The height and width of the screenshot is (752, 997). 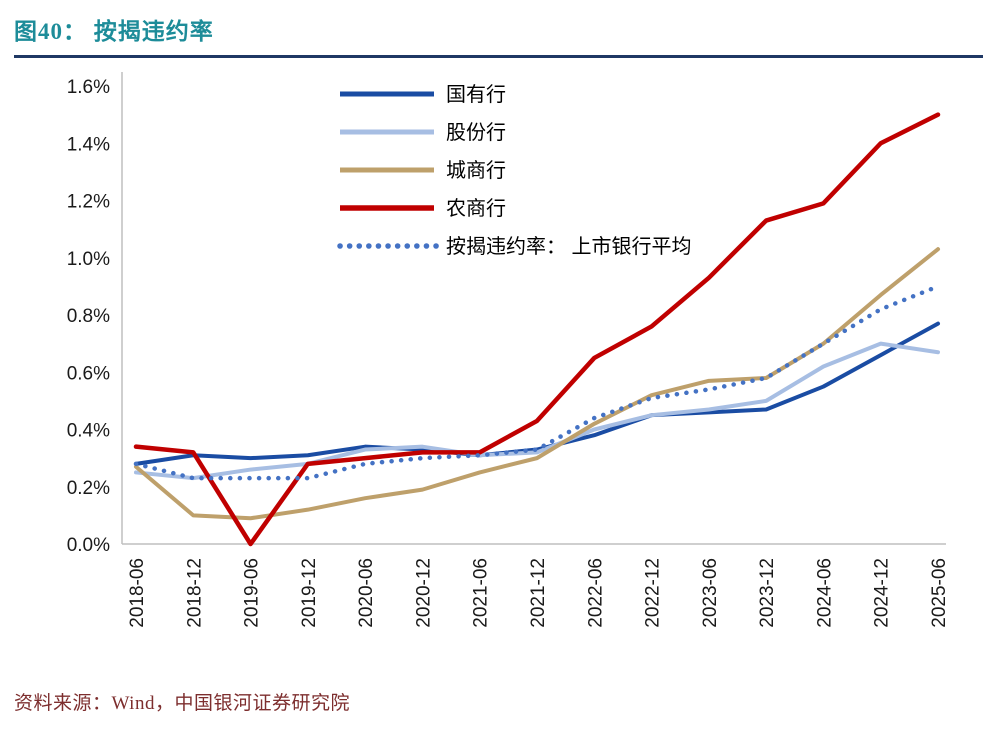 I want to click on legend-item-4: 按揭违约率： 上市银行平均, so click(x=514, y=246).